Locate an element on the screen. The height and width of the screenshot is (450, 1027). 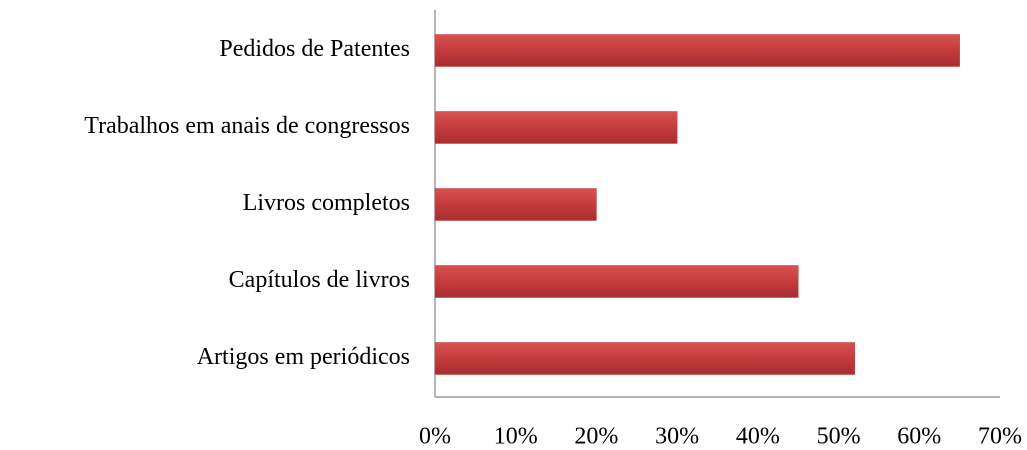
x-tick-label: 10% is located at coordinates (516, 437).